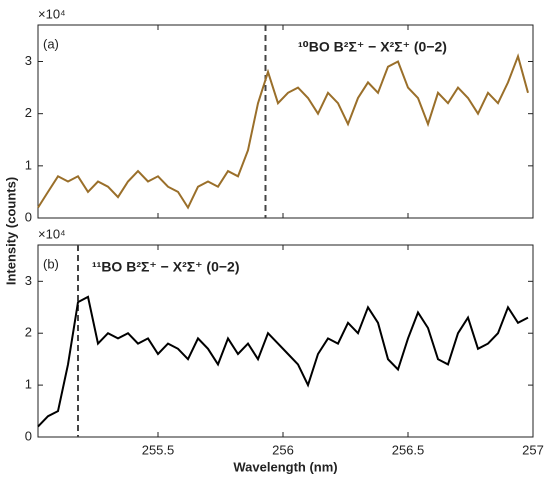  Describe the element at coordinates (285, 466) in the screenshot. I see `x-axis-label: Wavelength (nm)` at that location.